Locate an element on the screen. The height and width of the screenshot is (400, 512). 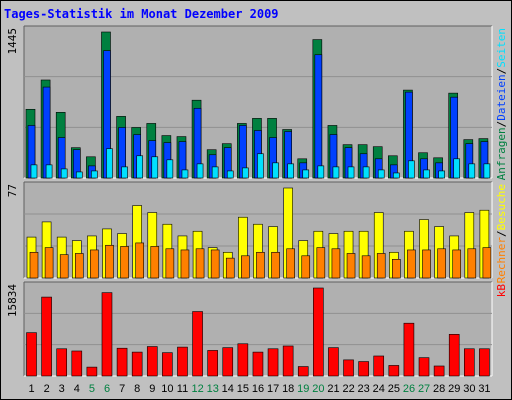
day-label: 6 is located at coordinates (107, 389).